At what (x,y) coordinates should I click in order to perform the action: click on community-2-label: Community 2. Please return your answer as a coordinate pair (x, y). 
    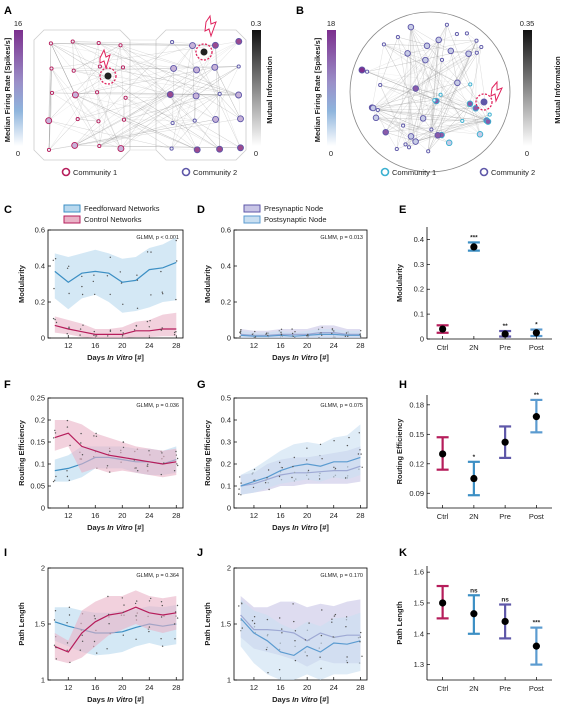
    Looking at the image, I should click on (215, 172).